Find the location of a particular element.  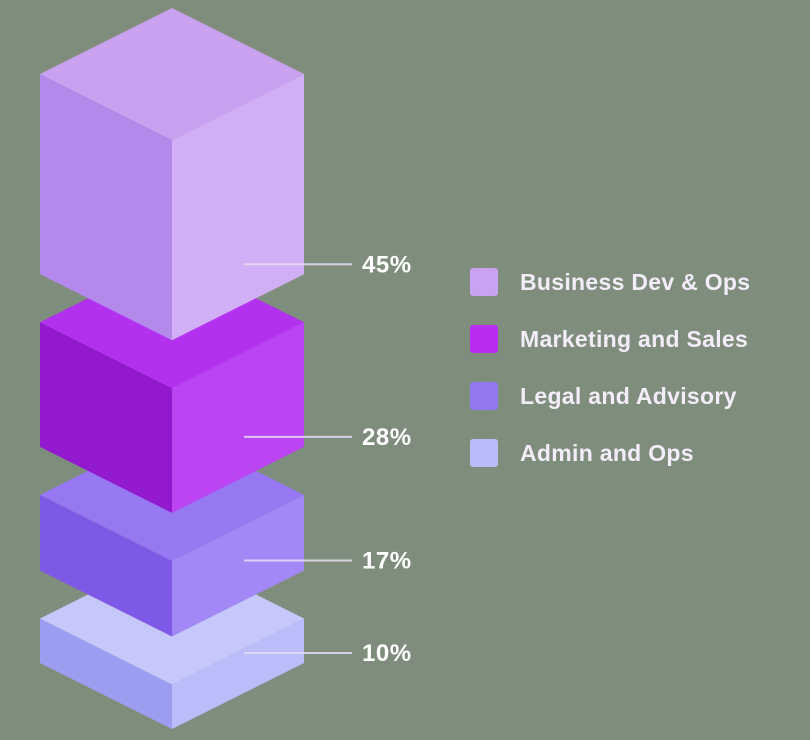

value-label-1: 28% is located at coordinates (387, 437).